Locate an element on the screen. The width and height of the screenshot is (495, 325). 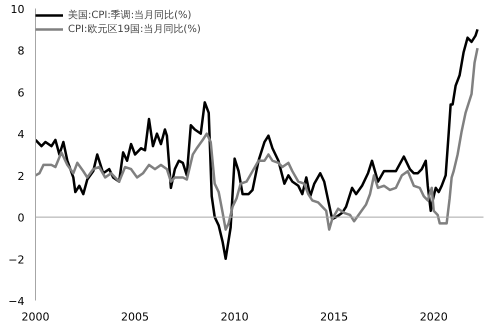
legend-label: CPI:欧元区19国:当月同比(%) is located at coordinates (134, 29).